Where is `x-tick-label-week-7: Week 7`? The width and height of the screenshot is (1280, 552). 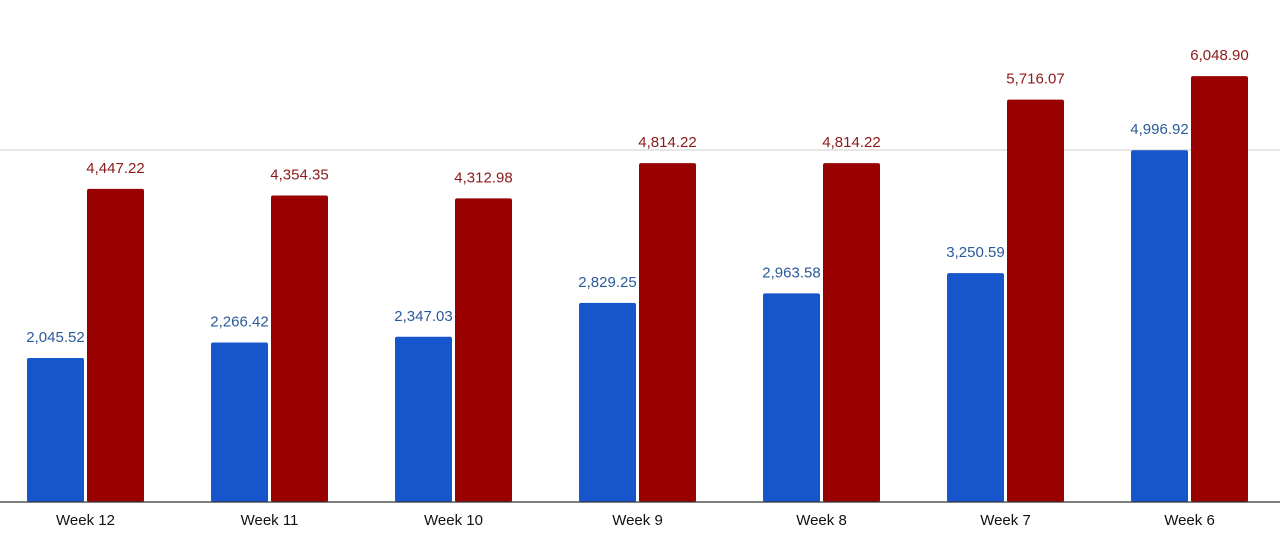 x-tick-label-week-7: Week 7 is located at coordinates (1005, 520).